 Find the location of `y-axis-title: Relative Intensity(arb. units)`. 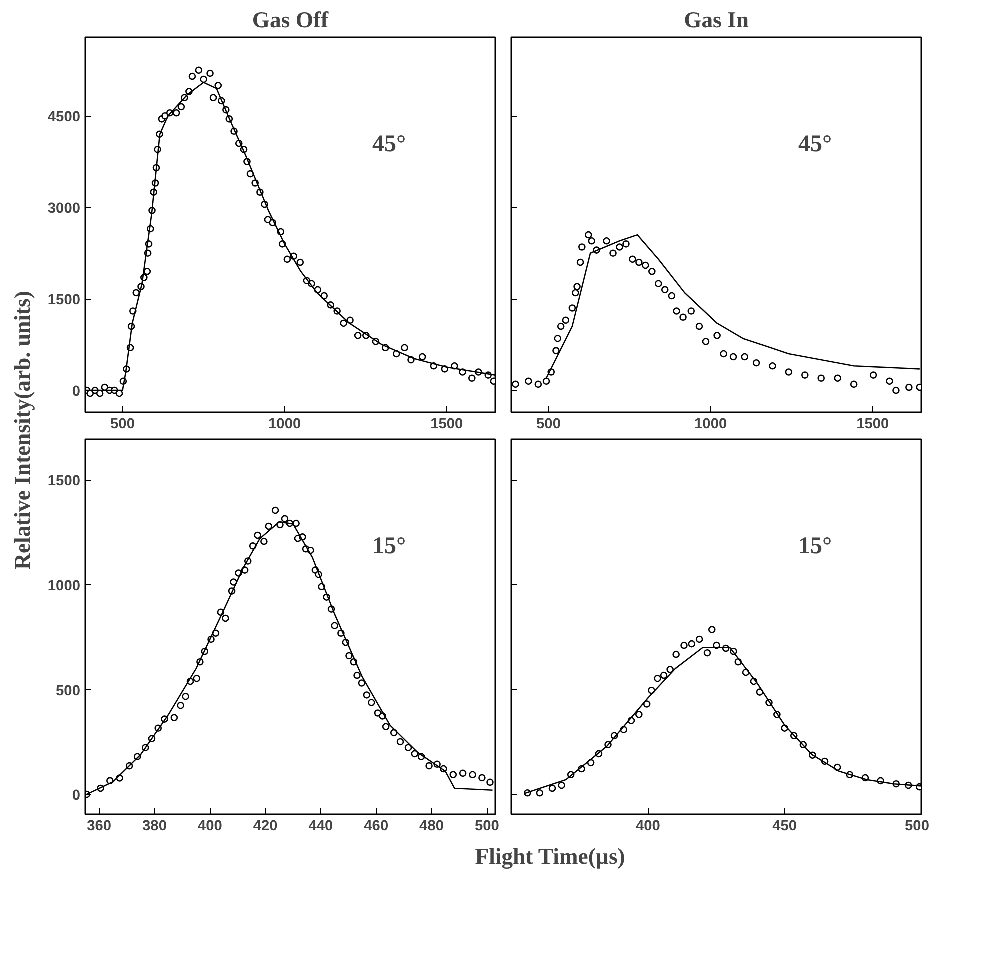

y-axis-title: Relative Intensity(arb. units) is located at coordinates (22, 430).